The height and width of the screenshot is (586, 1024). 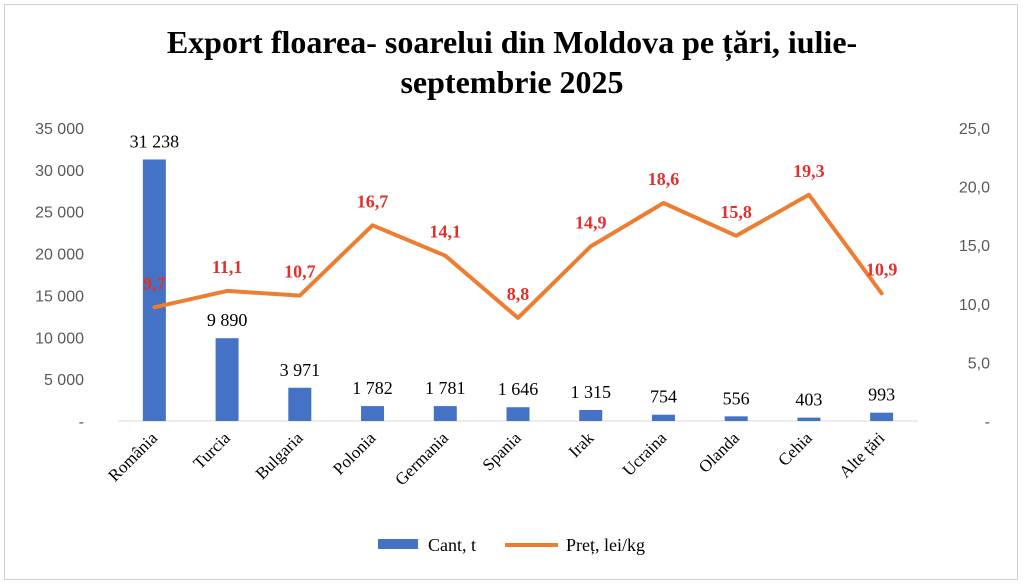 What do you see at coordinates (808, 400) in the screenshot?
I see `bar-data-label: 403` at bounding box center [808, 400].